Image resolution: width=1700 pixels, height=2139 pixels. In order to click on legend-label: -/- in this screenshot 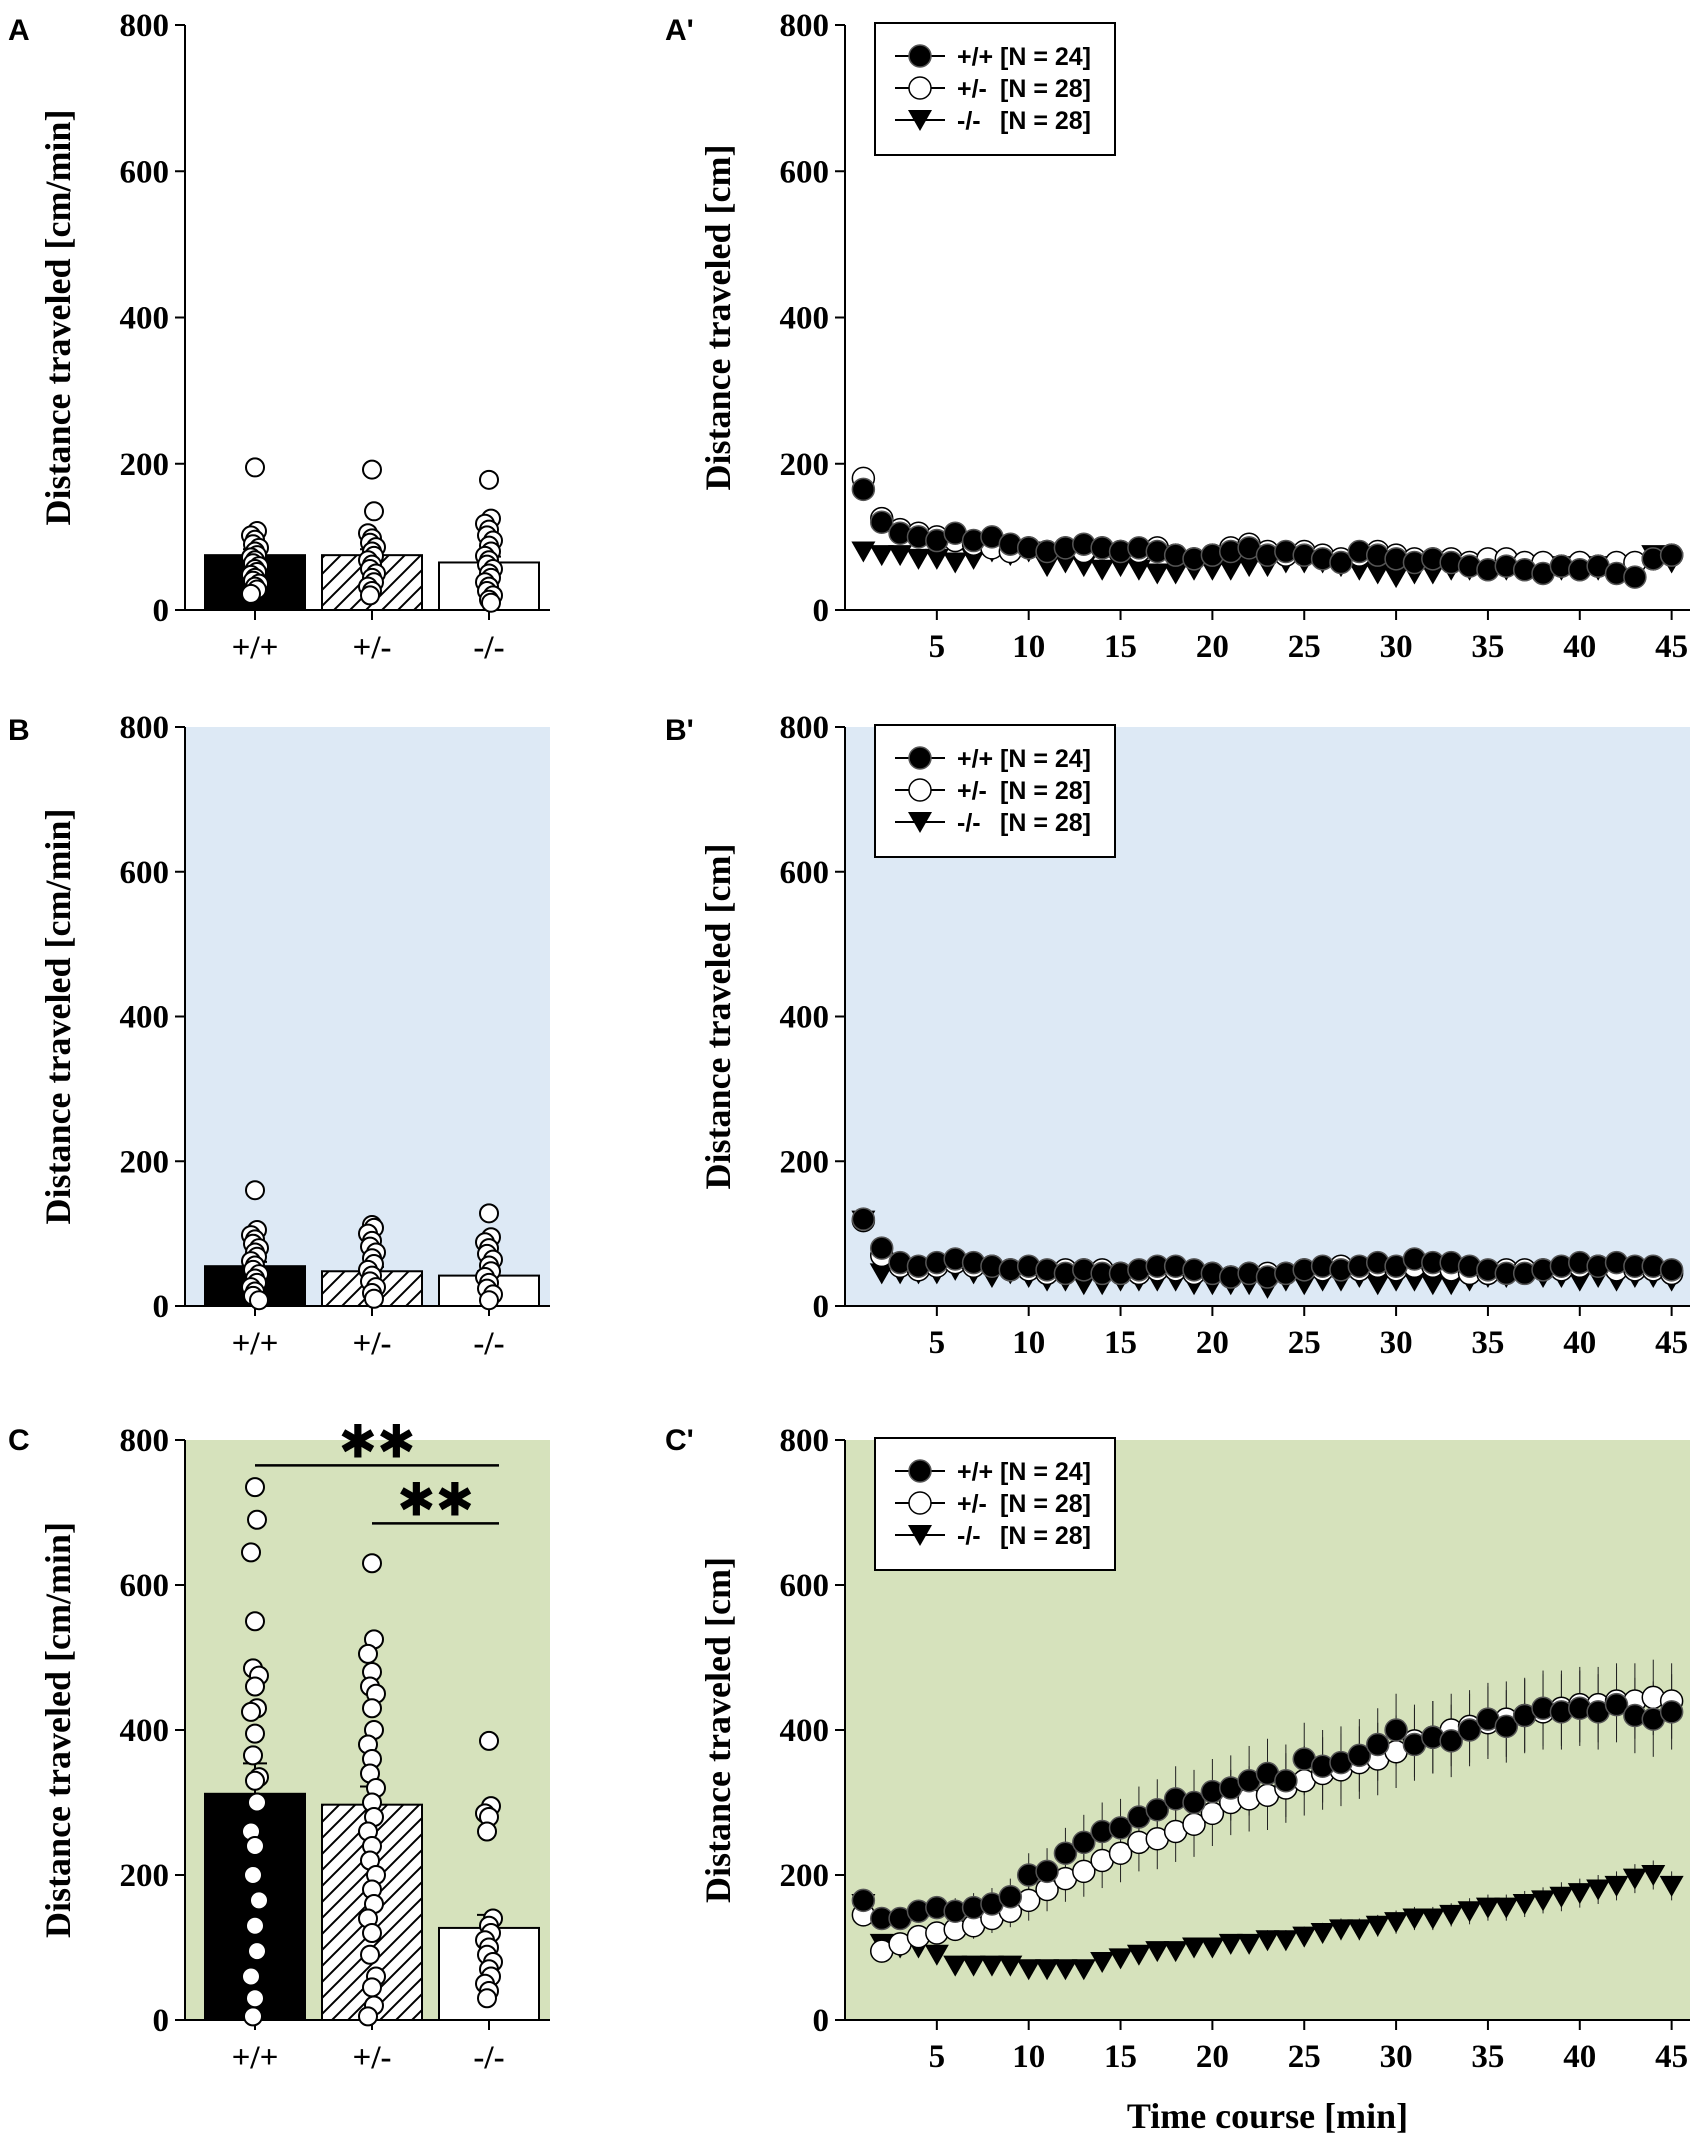, I will do `click(969, 1536)`.